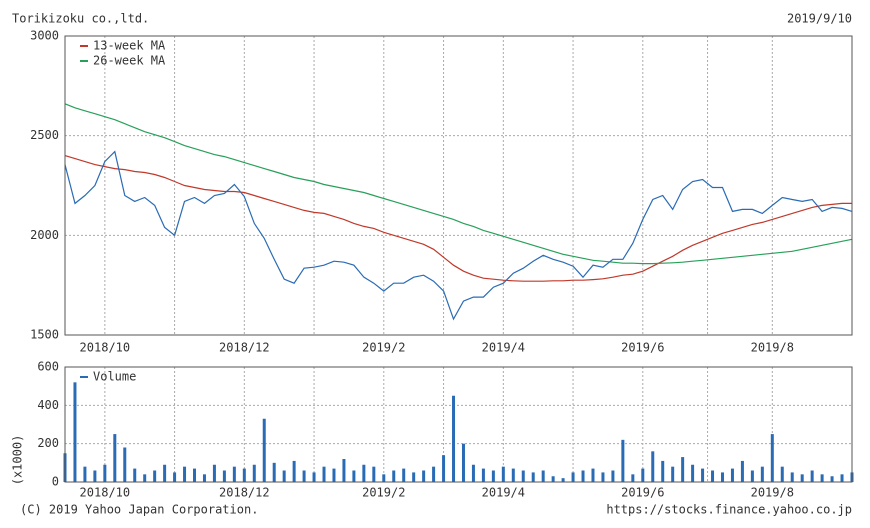 This screenshot has height=528, width=870. Describe the element at coordinates (129, 46) in the screenshot. I see `legend-label: 13-week MA` at that location.